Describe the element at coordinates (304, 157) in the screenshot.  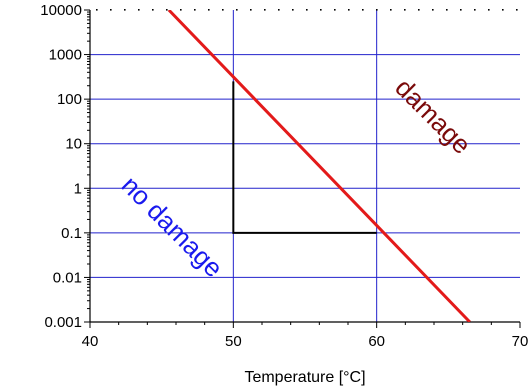
I see `reference-line` at that location.